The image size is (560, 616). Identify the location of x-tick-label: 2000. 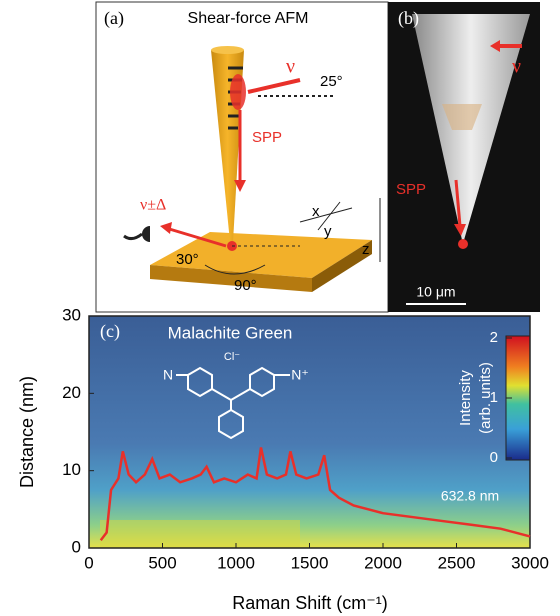
(383, 562).